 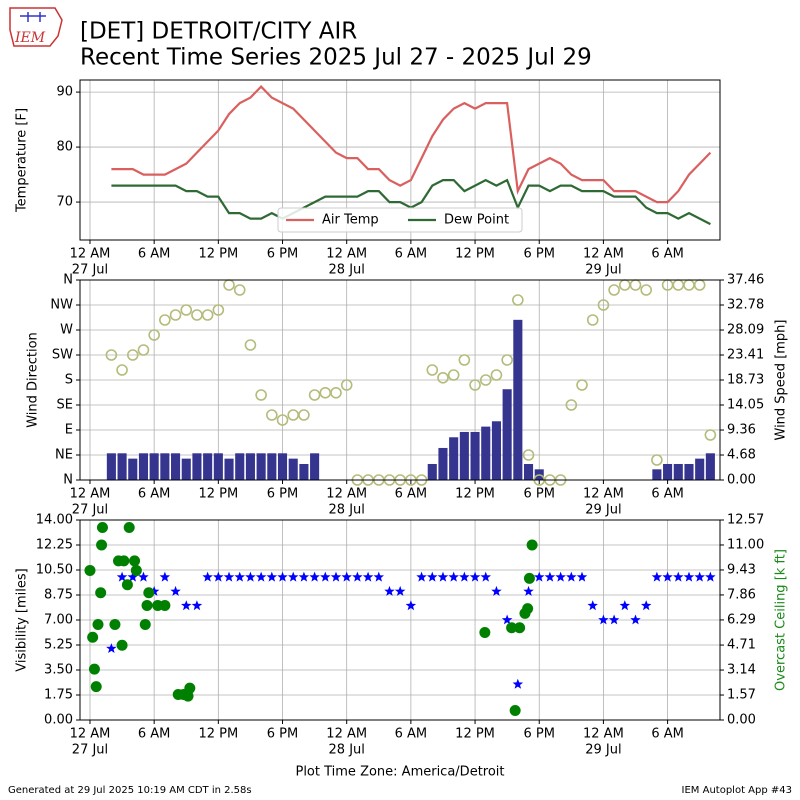 I want to click on y-tick-label: 3.50, so click(x=58, y=670).